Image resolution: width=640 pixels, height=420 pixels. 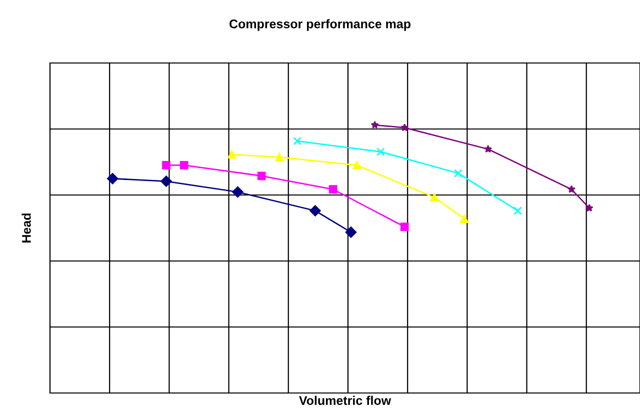 I want to click on chart-title: Compressor performance map, so click(x=320, y=25).